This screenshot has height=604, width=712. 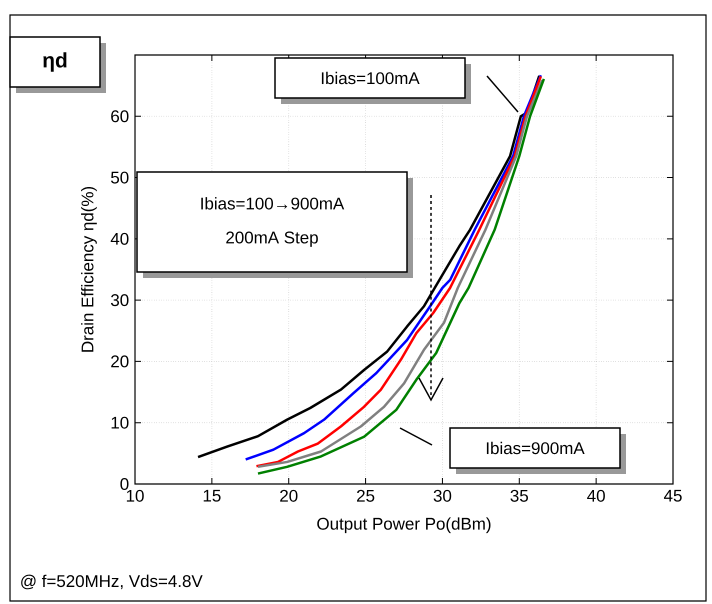 What do you see at coordinates (272, 203) in the screenshot?
I see `annotation: Ibias=100→900mA` at bounding box center [272, 203].